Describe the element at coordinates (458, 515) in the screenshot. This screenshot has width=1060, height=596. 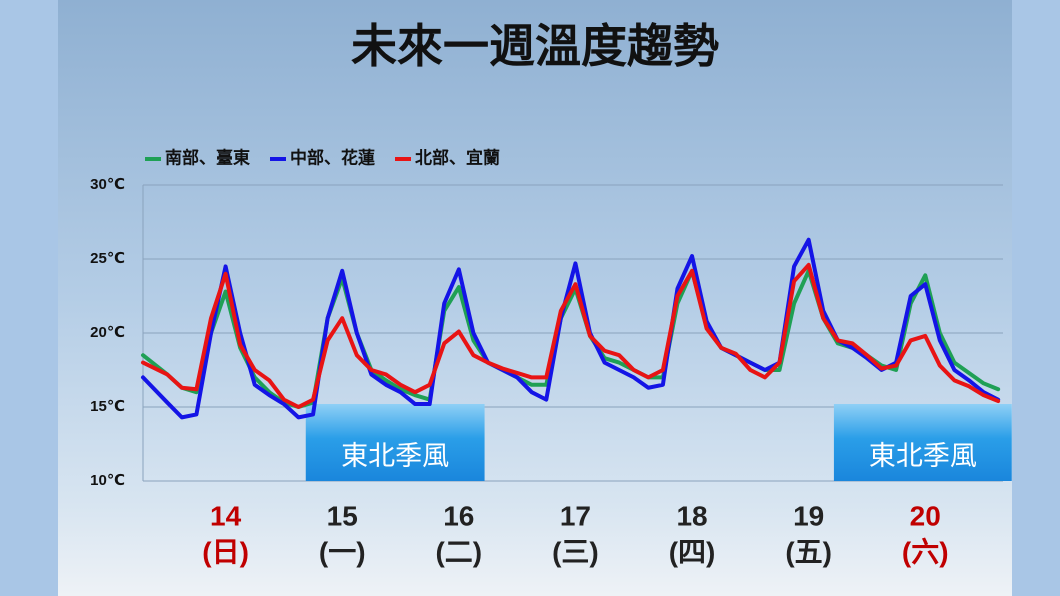
I see `x-tick-label: 16` at that location.